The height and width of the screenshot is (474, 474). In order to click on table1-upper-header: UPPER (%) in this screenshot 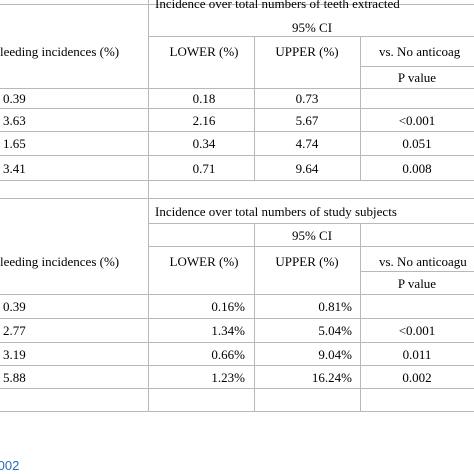, I will do `click(307, 51)`.